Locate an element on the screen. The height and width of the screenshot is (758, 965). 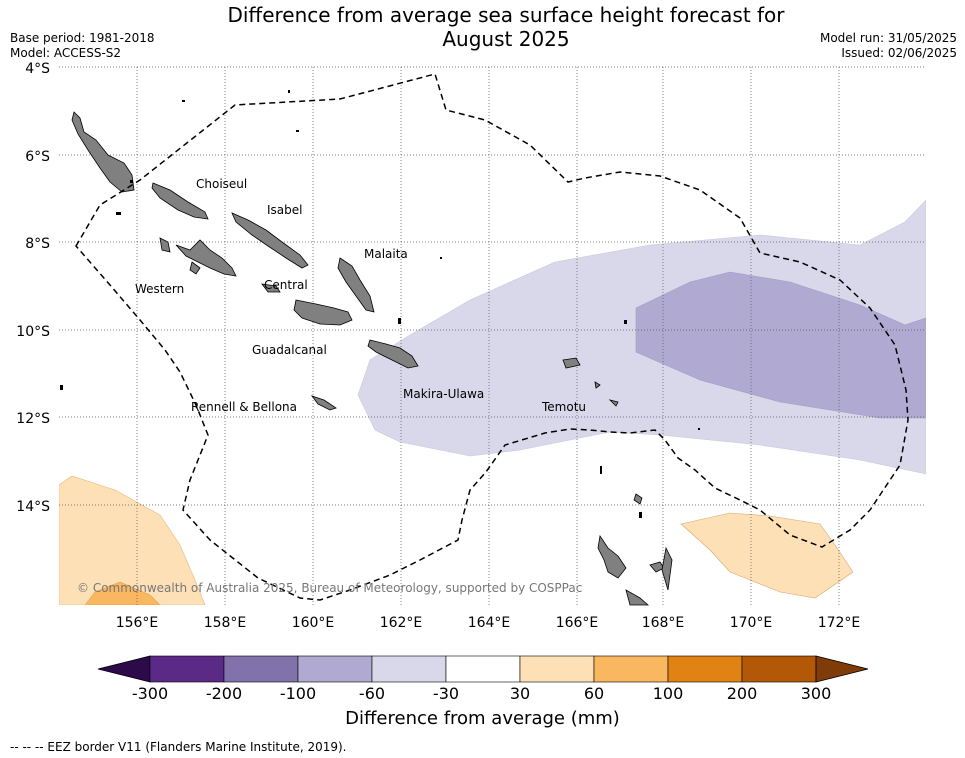
colorbar-tick: 200 is located at coordinates (742, 693).